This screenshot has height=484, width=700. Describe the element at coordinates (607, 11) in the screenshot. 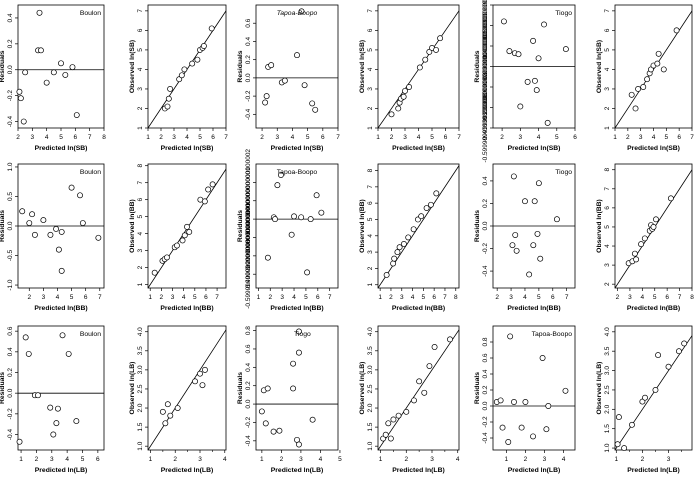

I see `y-tick-label: 7` at that location.